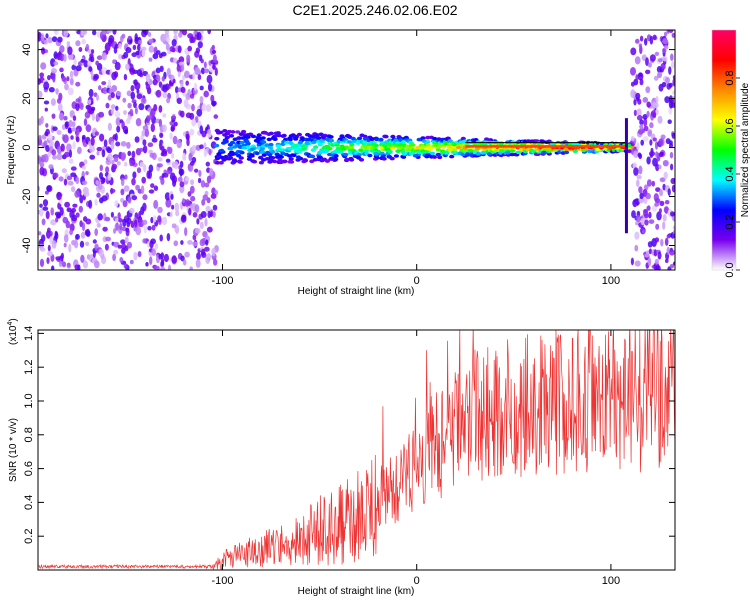  What do you see at coordinates (29, 434) in the screenshot?
I see `y-tick-label: 0.8` at bounding box center [29, 434].